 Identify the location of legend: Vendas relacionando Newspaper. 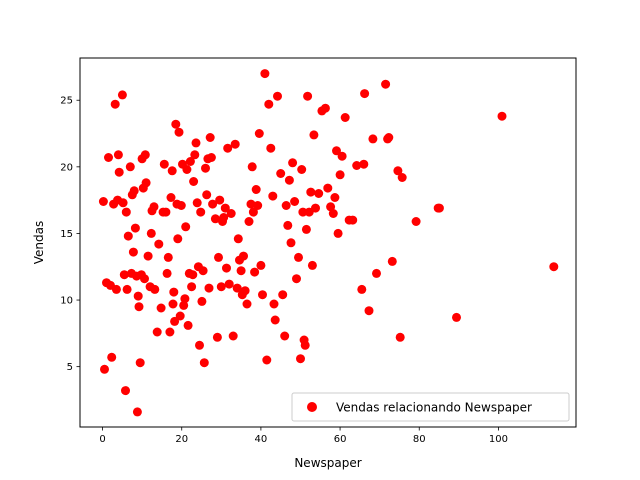
(430, 407).